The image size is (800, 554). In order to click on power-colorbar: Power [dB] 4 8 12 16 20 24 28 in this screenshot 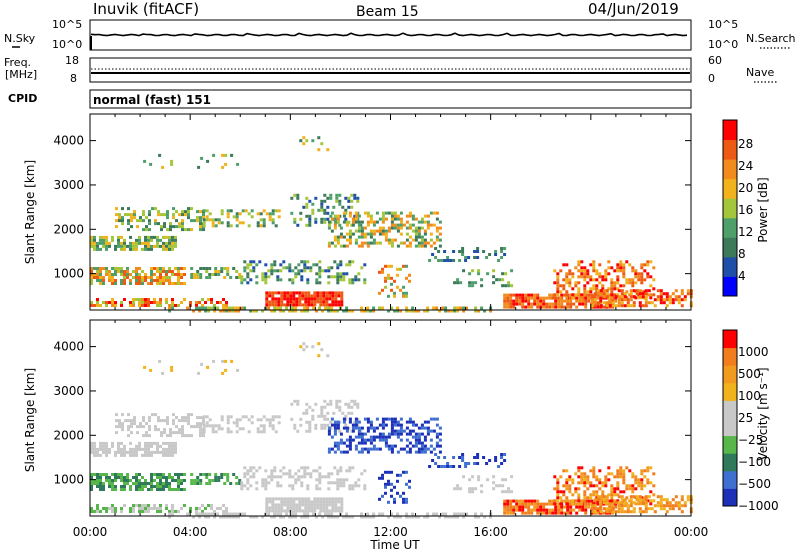, I will do `click(746, 208)`.